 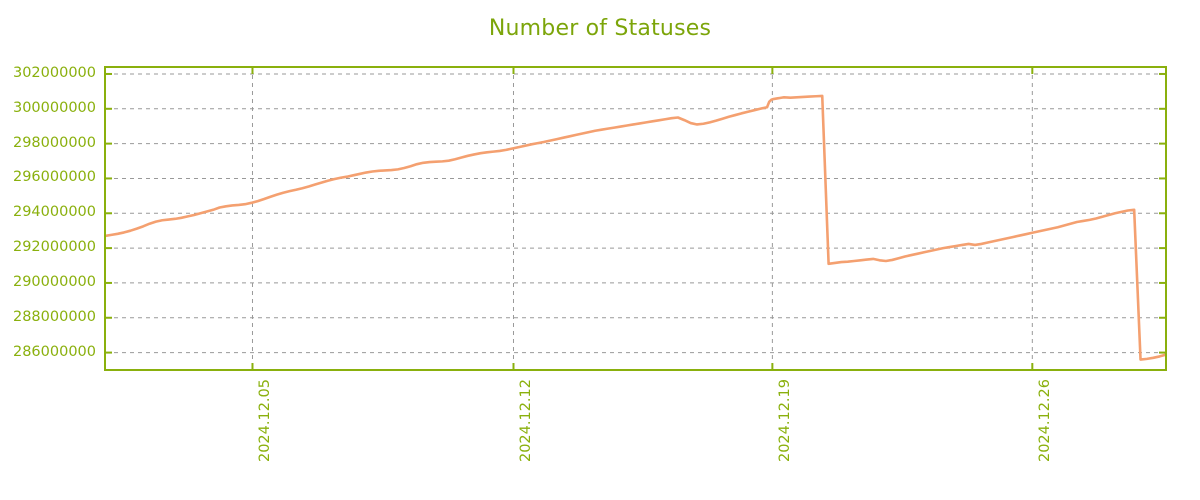 I want to click on chart-title: Number of Statuses, so click(x=600, y=28).